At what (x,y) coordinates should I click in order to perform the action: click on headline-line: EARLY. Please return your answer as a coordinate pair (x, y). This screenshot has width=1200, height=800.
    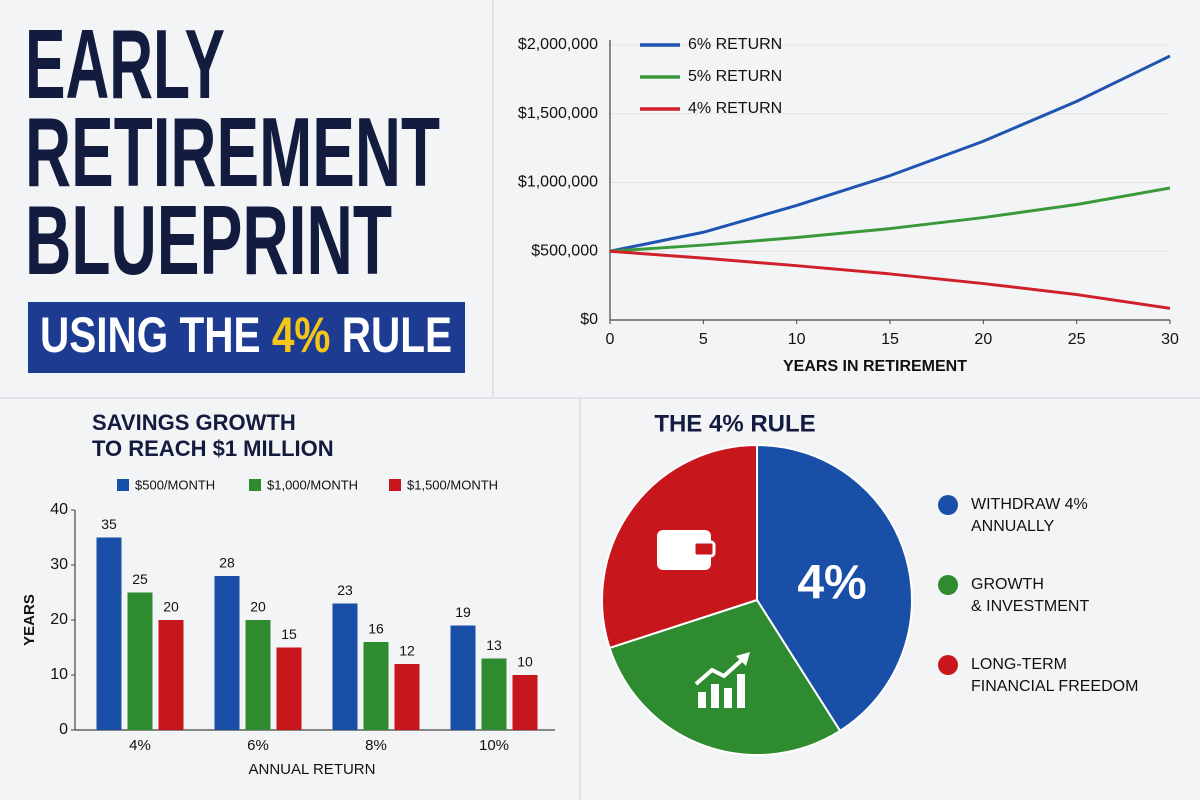
    Looking at the image, I should click on (125, 64).